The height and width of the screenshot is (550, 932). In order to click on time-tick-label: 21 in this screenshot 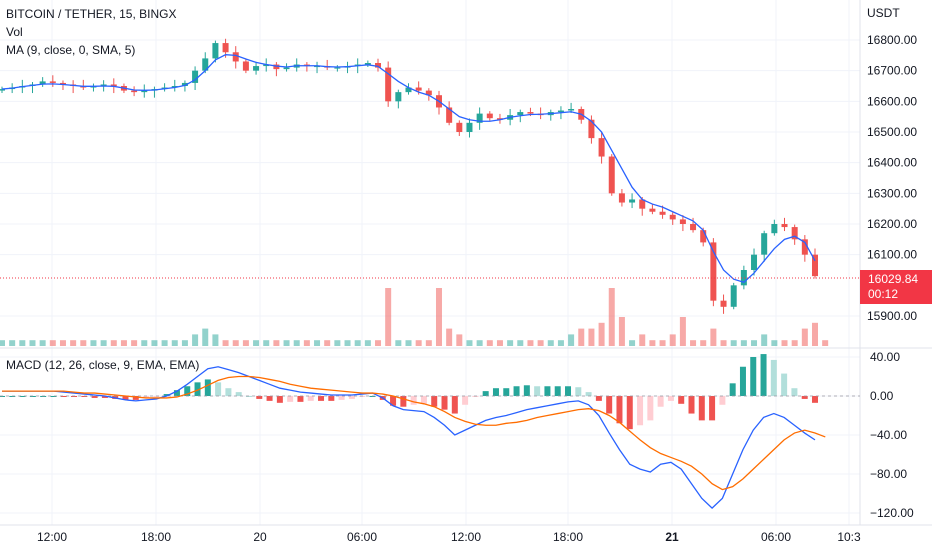, I will do `click(672, 537)`.